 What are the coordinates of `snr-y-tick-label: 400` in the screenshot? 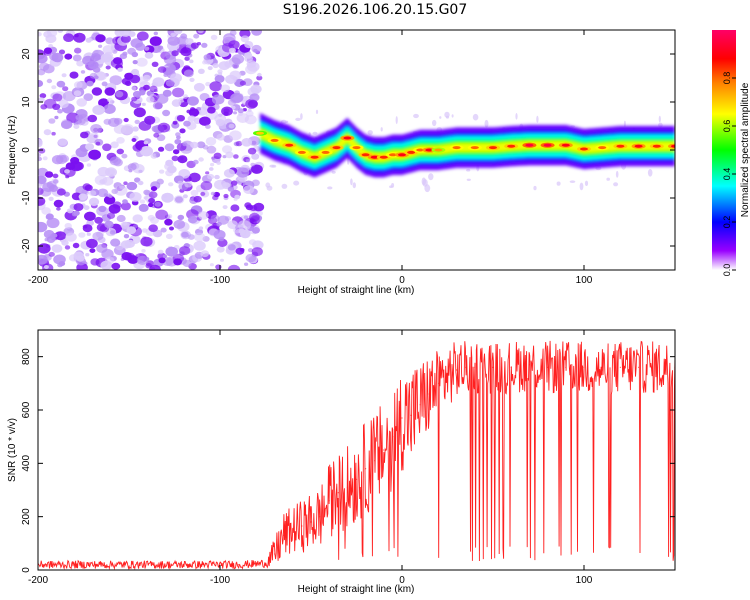 It's located at (26, 463).